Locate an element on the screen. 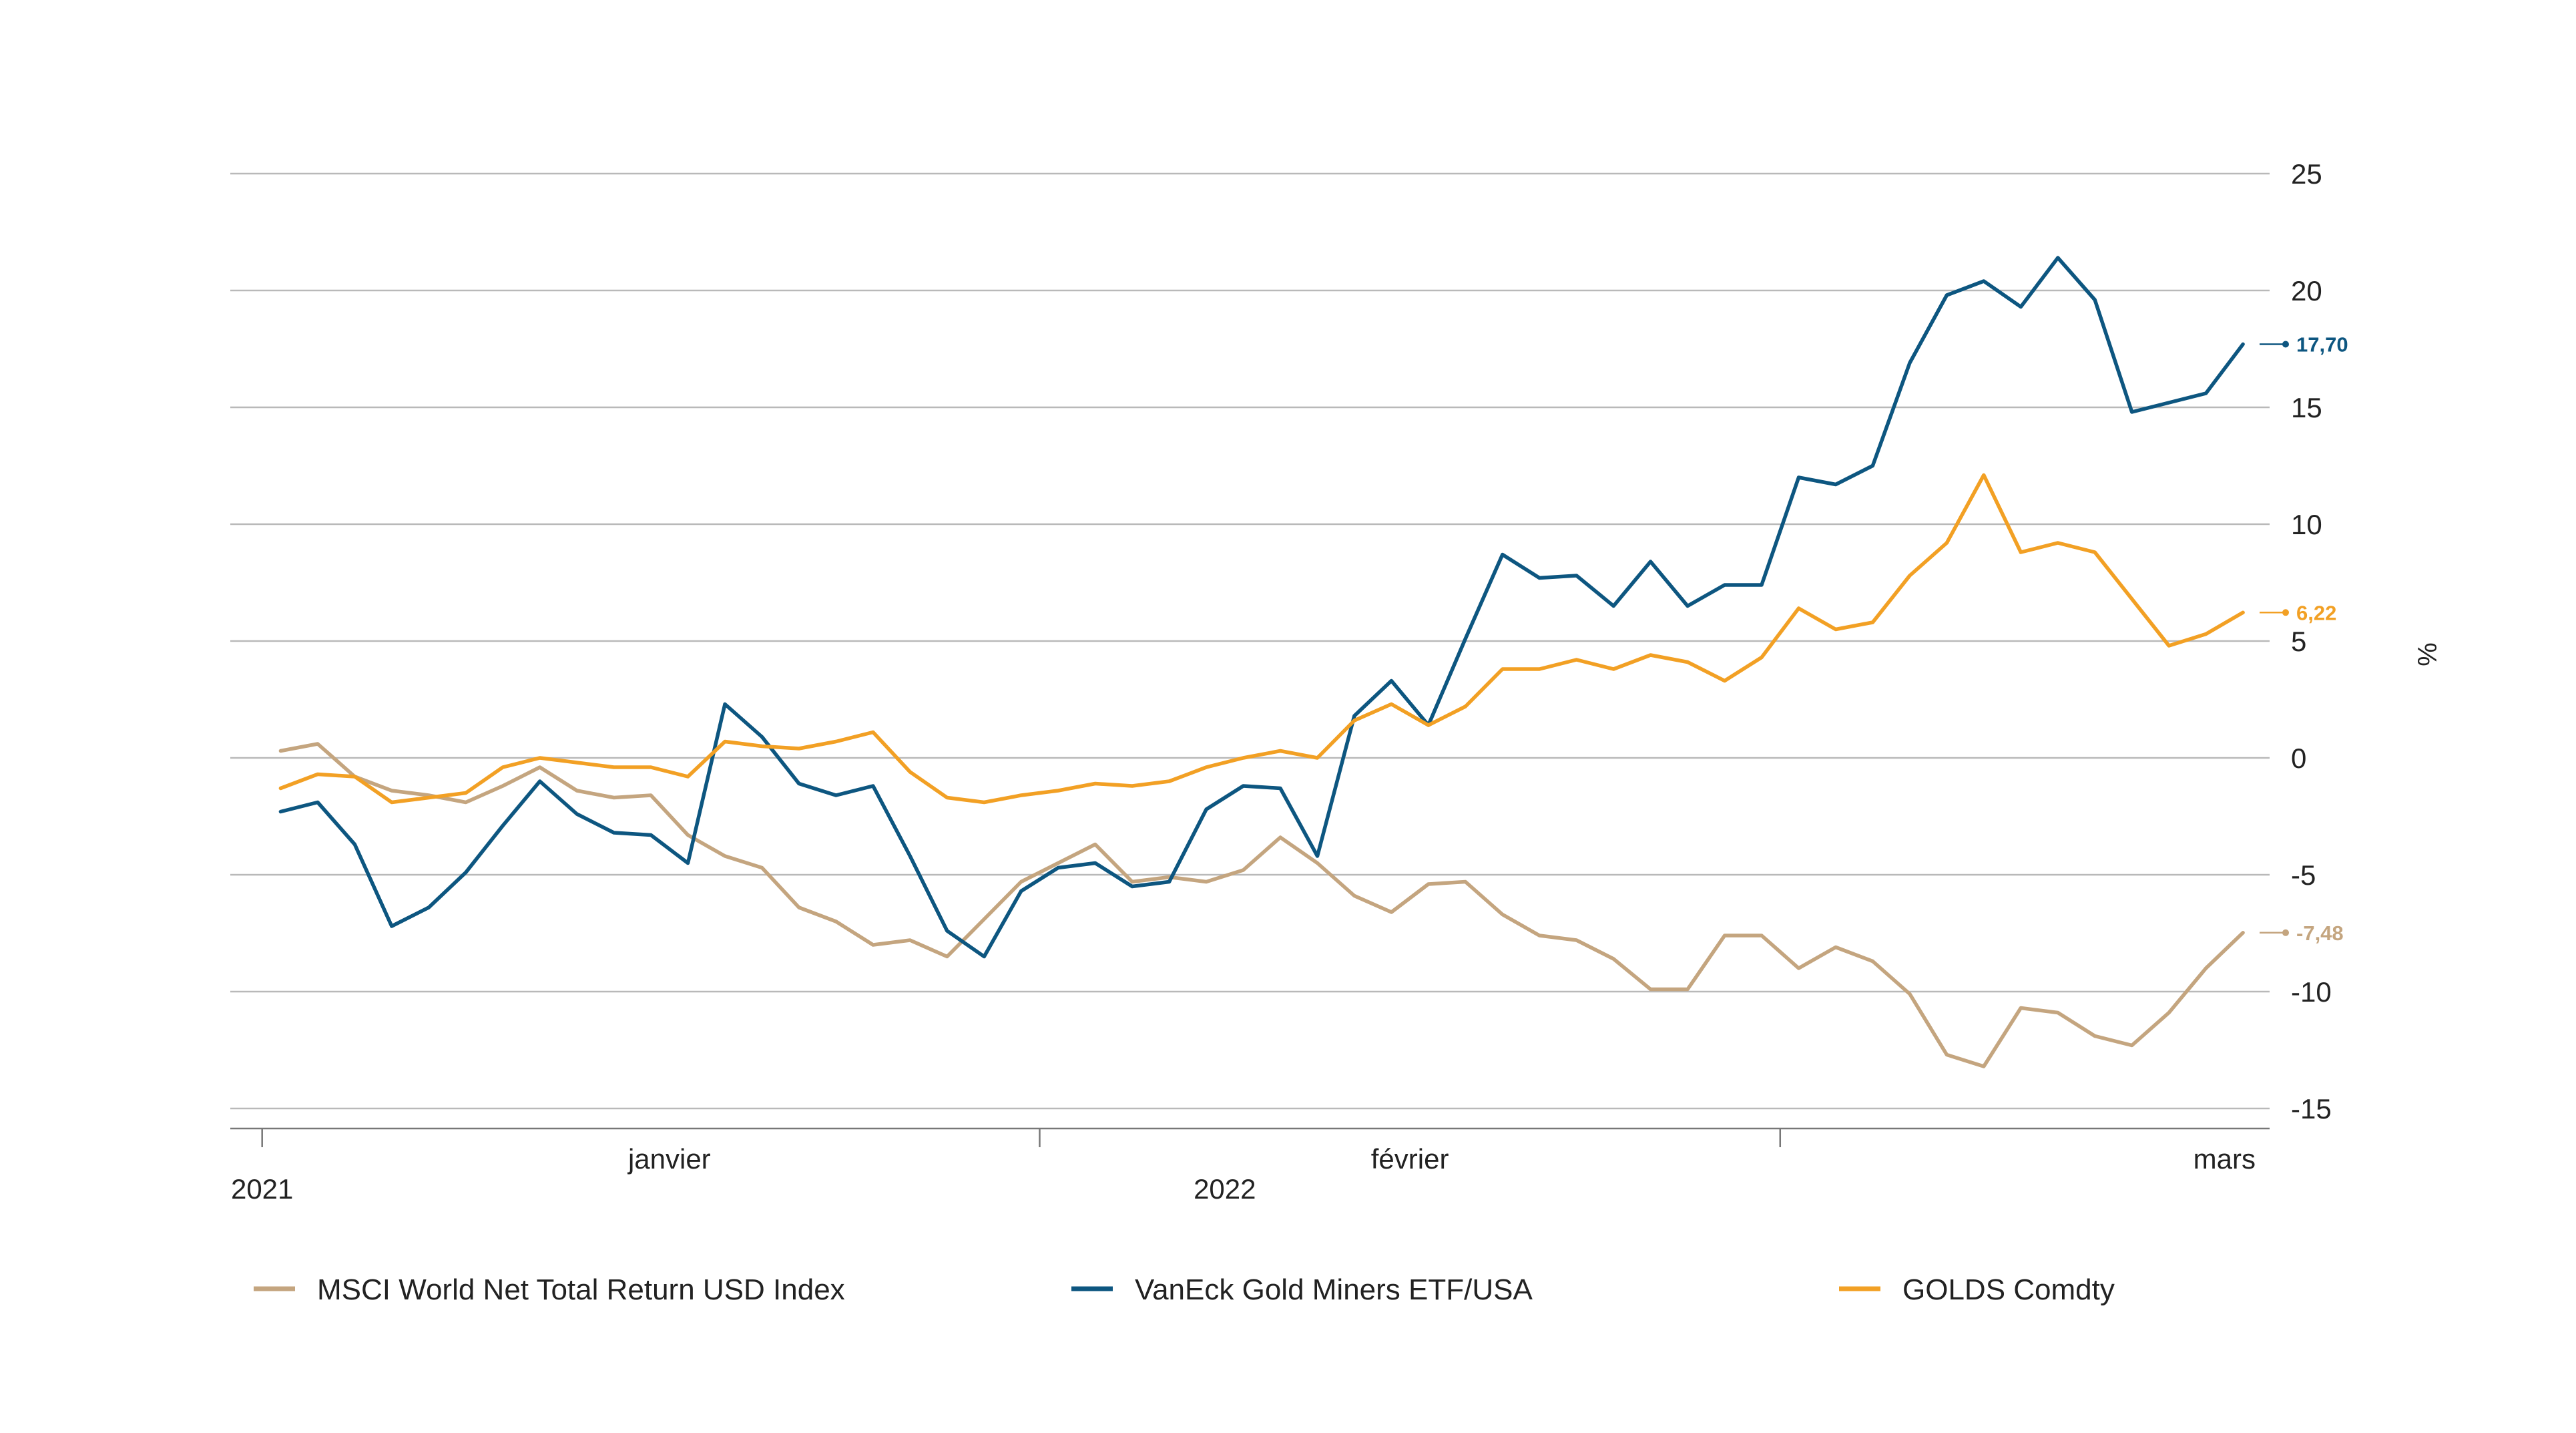 Image resolution: width=2576 pixels, height=1433 pixels. end-value-labels: 17,70 6,22 -7,48 is located at coordinates (2304, 639).